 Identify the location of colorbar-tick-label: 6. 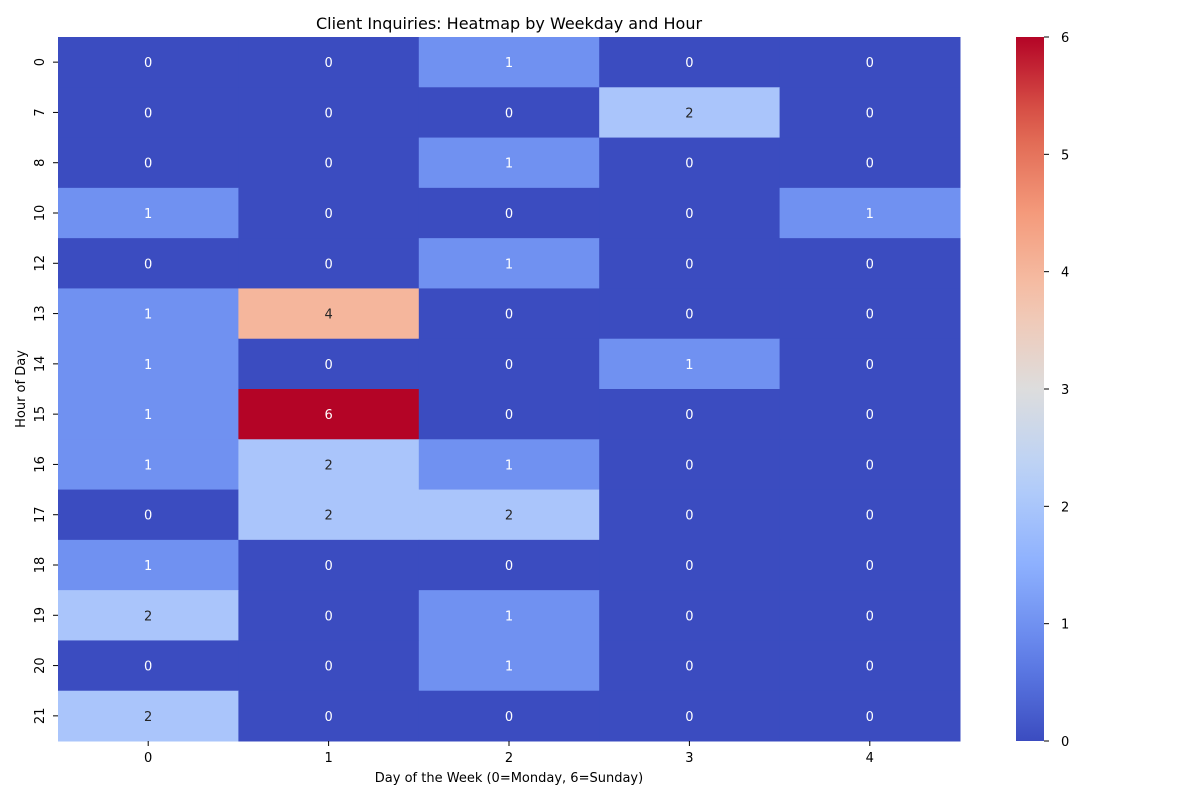
(1065, 38).